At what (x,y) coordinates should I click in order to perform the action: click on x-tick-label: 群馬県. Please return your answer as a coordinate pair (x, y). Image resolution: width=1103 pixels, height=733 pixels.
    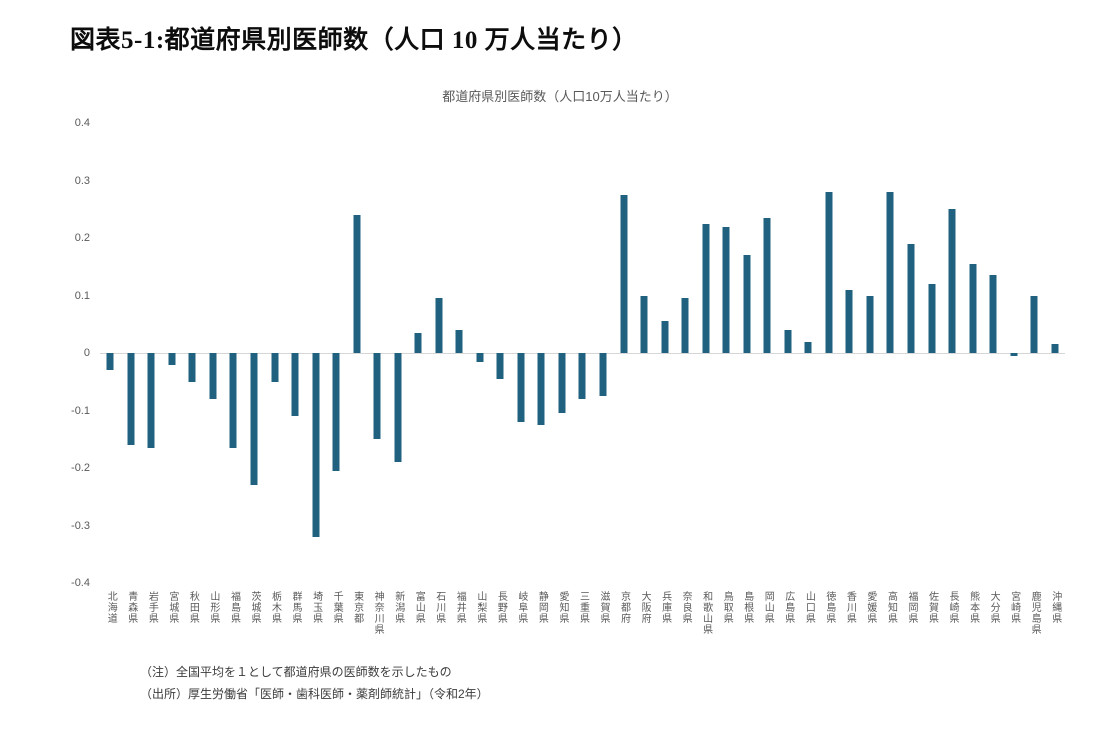
    Looking at the image, I should click on (295, 622).